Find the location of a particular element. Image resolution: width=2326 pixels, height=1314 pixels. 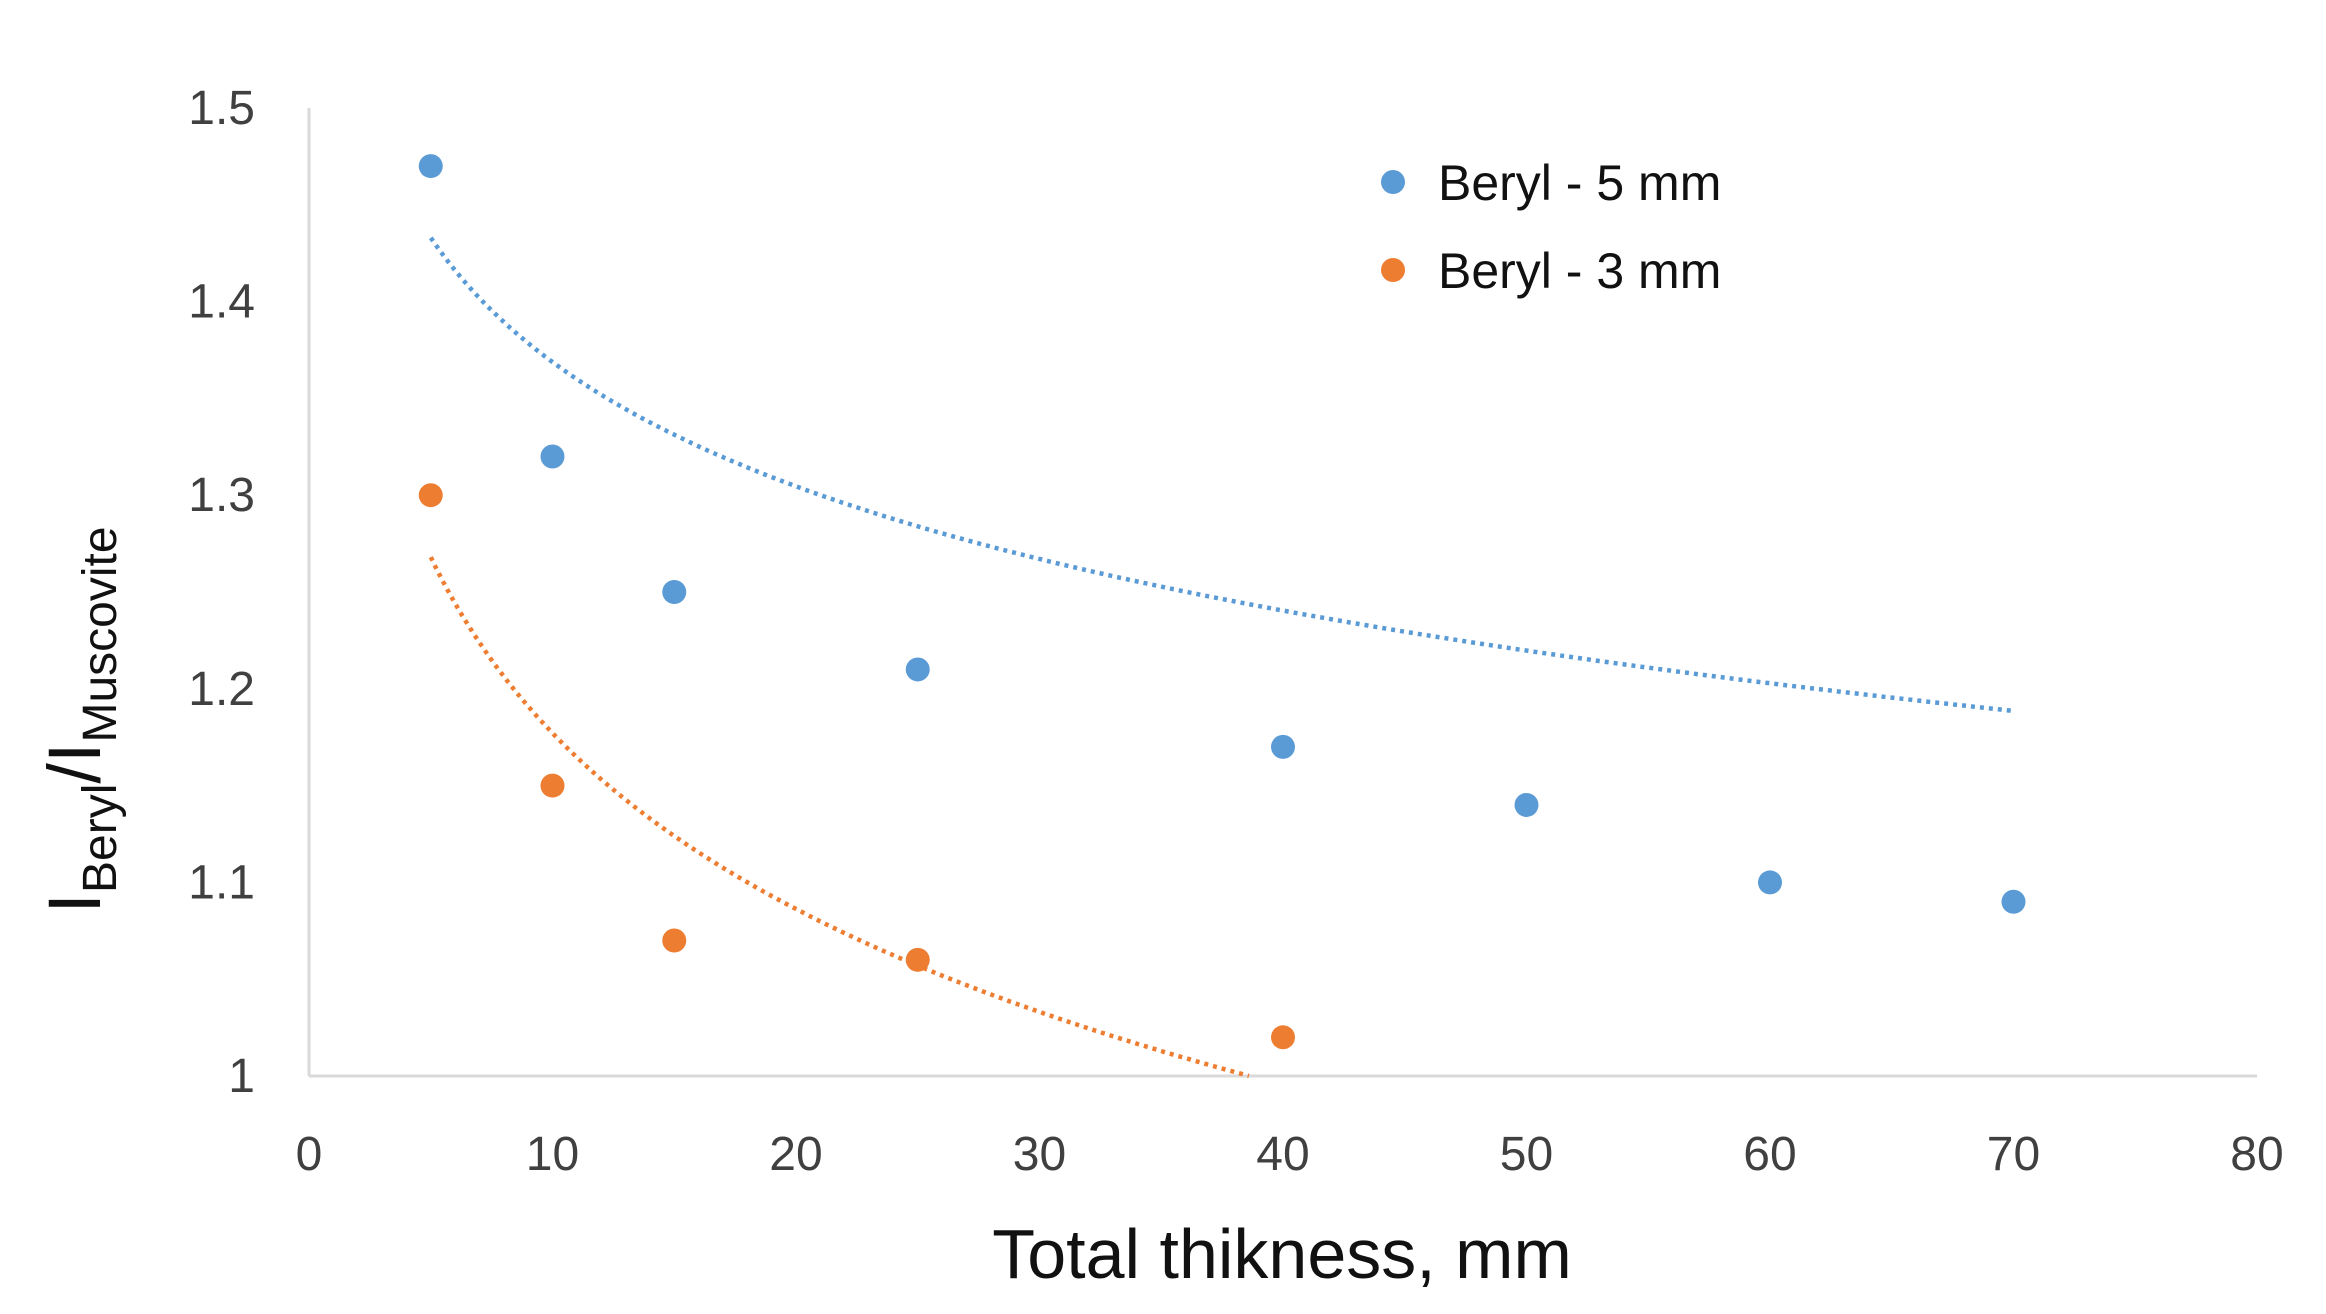

y-tick-label: 1 is located at coordinates (241, 1076).